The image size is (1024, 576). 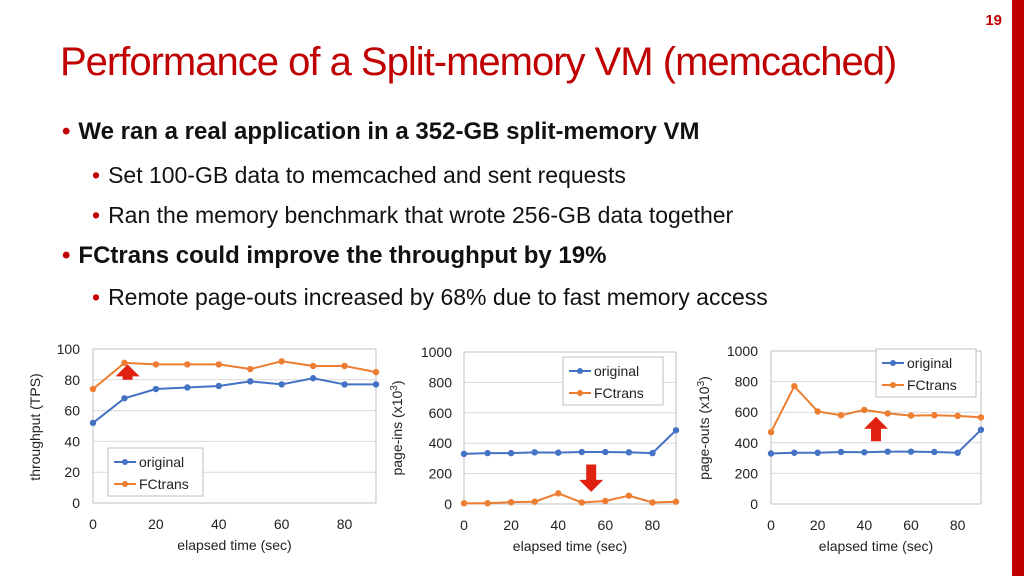 I want to click on slide-number: 19, so click(x=993, y=20).